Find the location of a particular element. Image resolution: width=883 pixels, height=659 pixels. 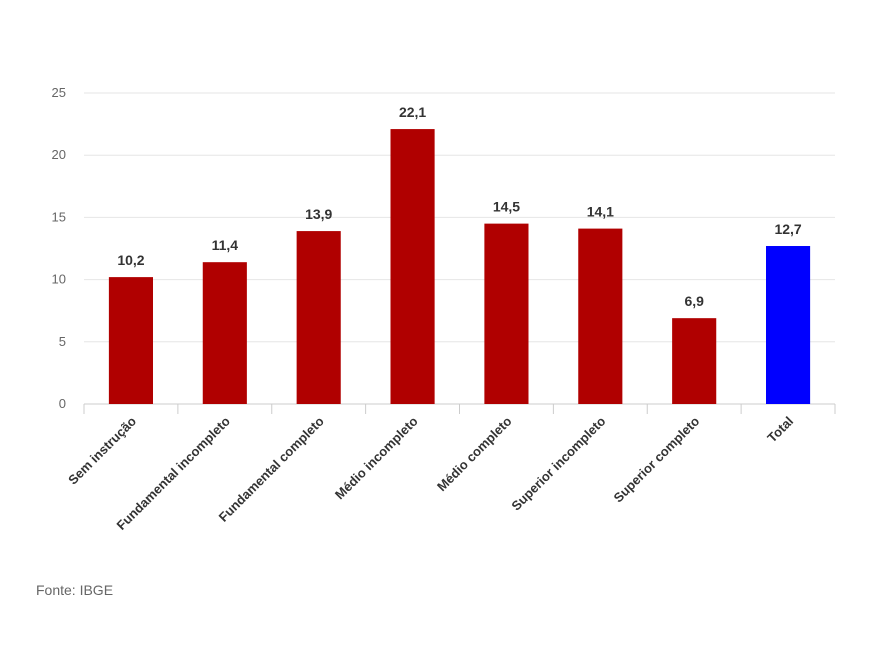

y-tick-label: 0 is located at coordinates (62, 403).